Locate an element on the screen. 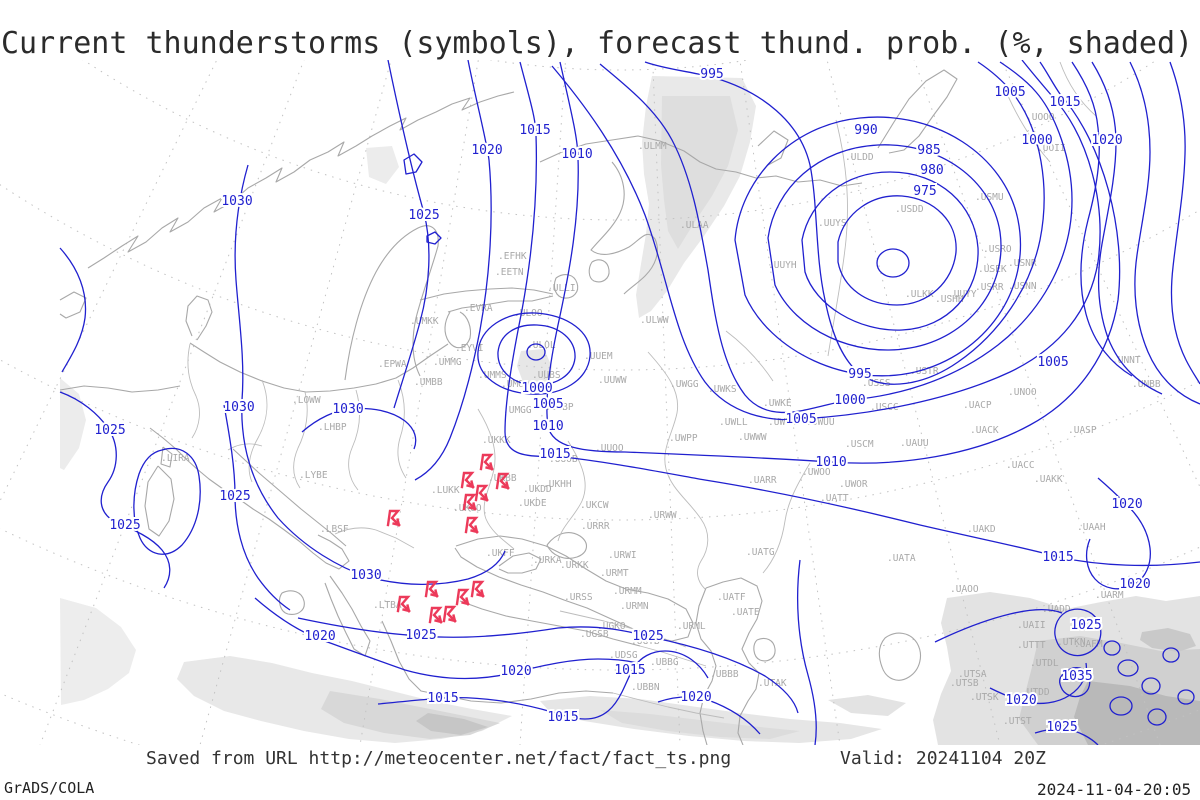 The height and width of the screenshot is (800, 1200). station-label: .UWLL is located at coordinates (733, 422).